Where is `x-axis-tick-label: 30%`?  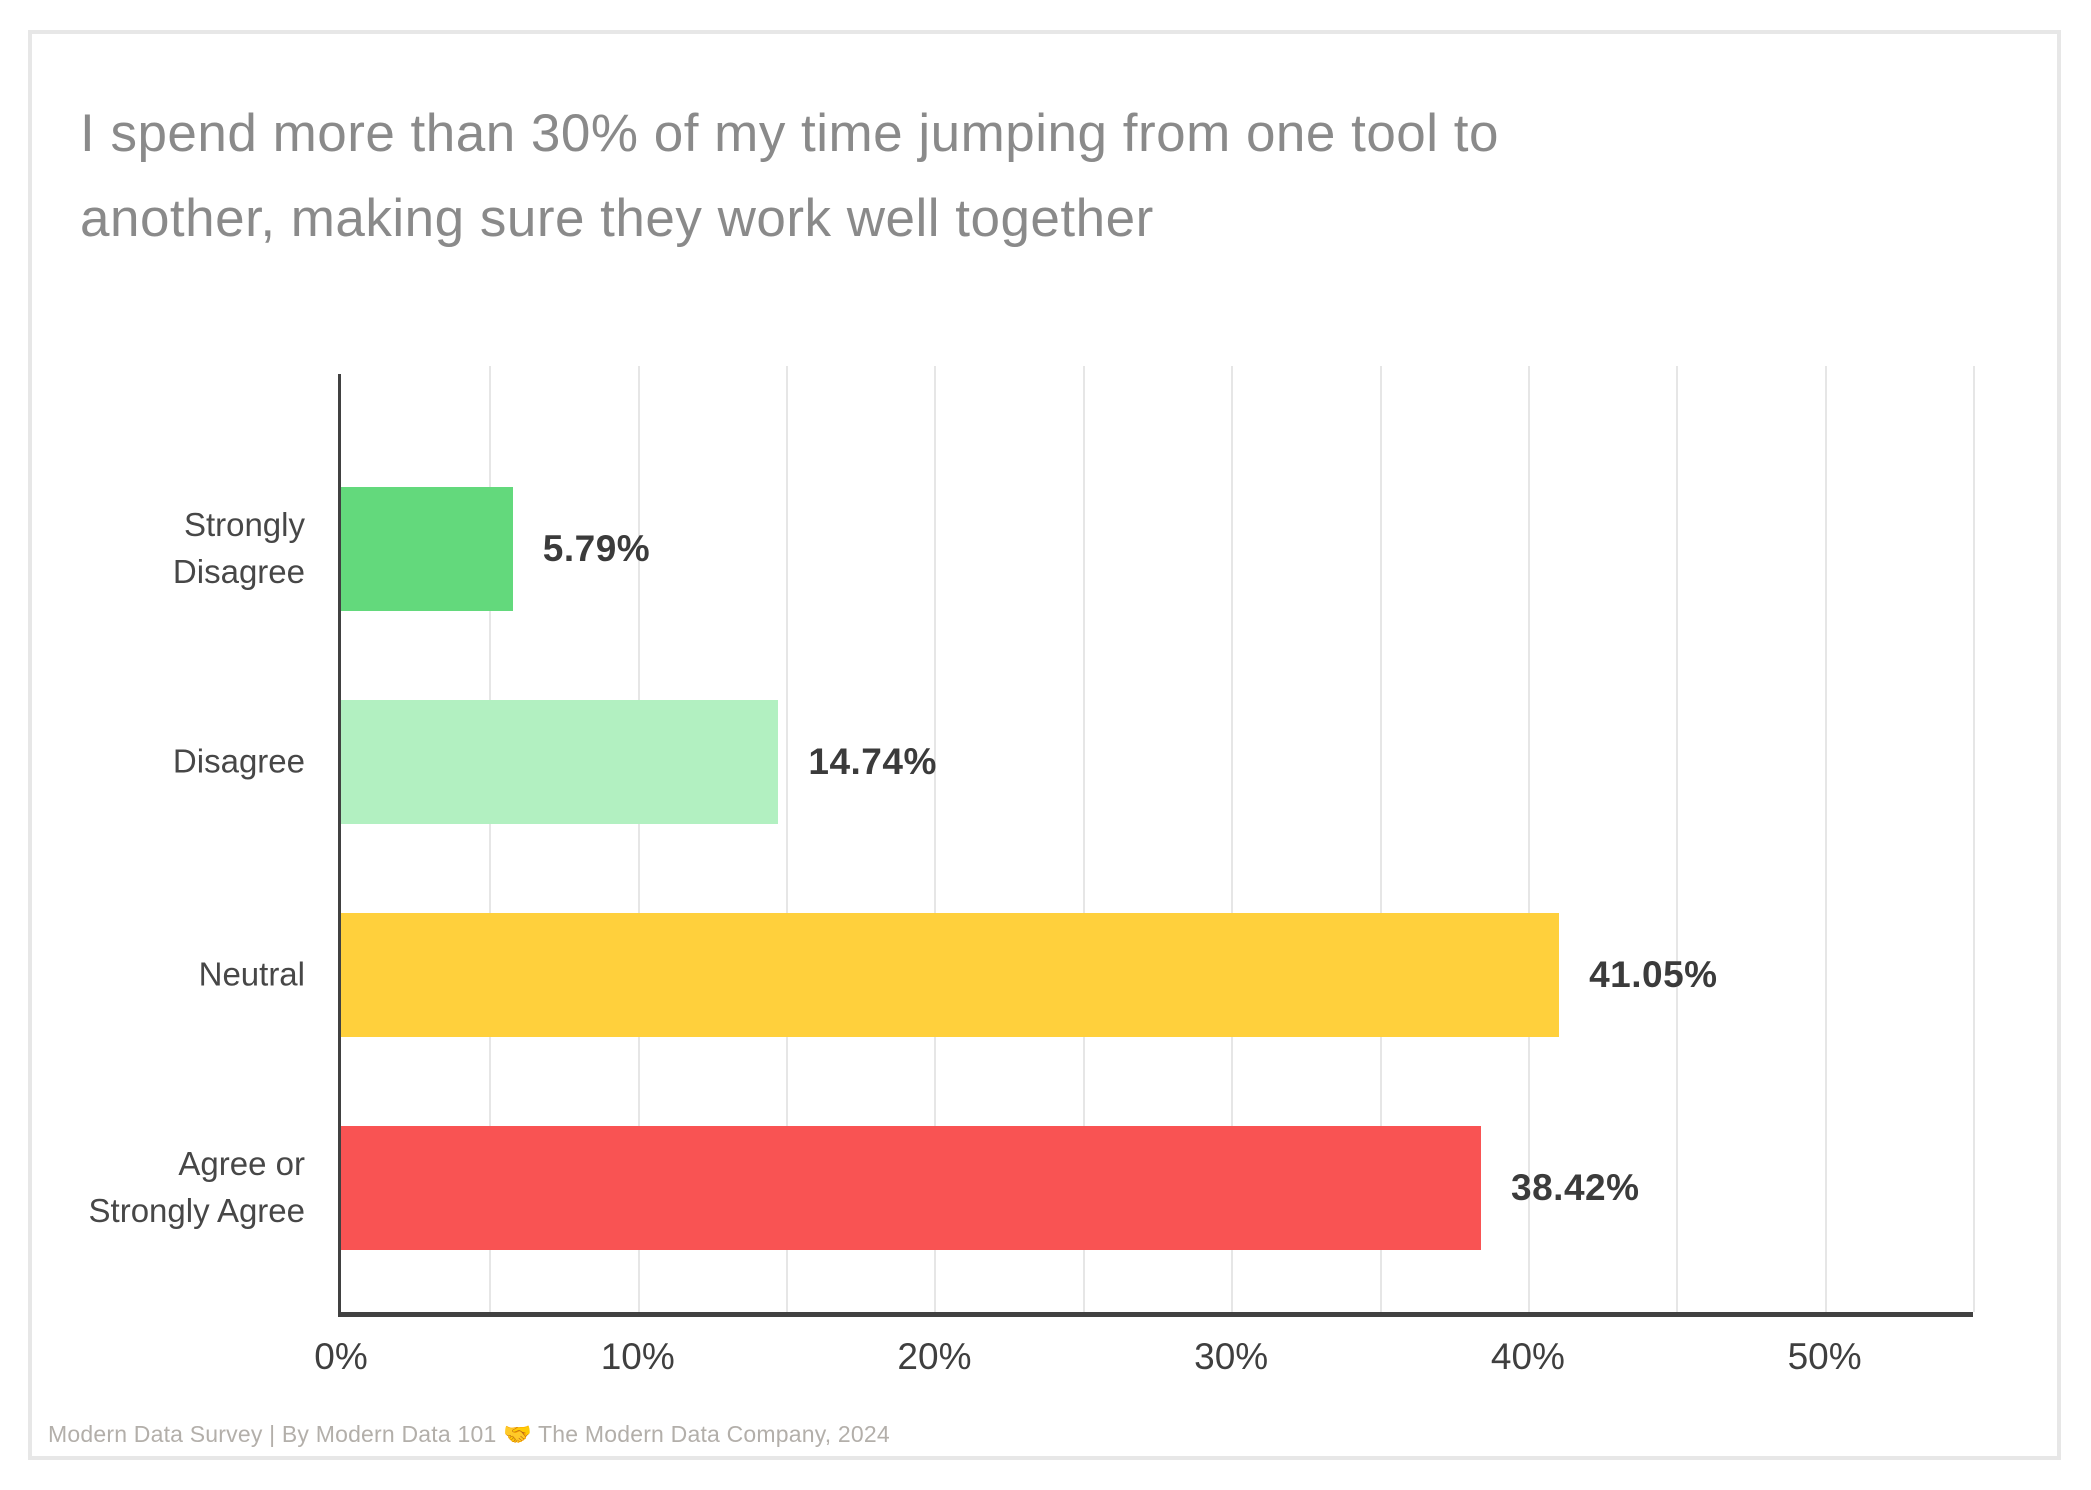
x-axis-tick-label: 30% is located at coordinates (1231, 1356).